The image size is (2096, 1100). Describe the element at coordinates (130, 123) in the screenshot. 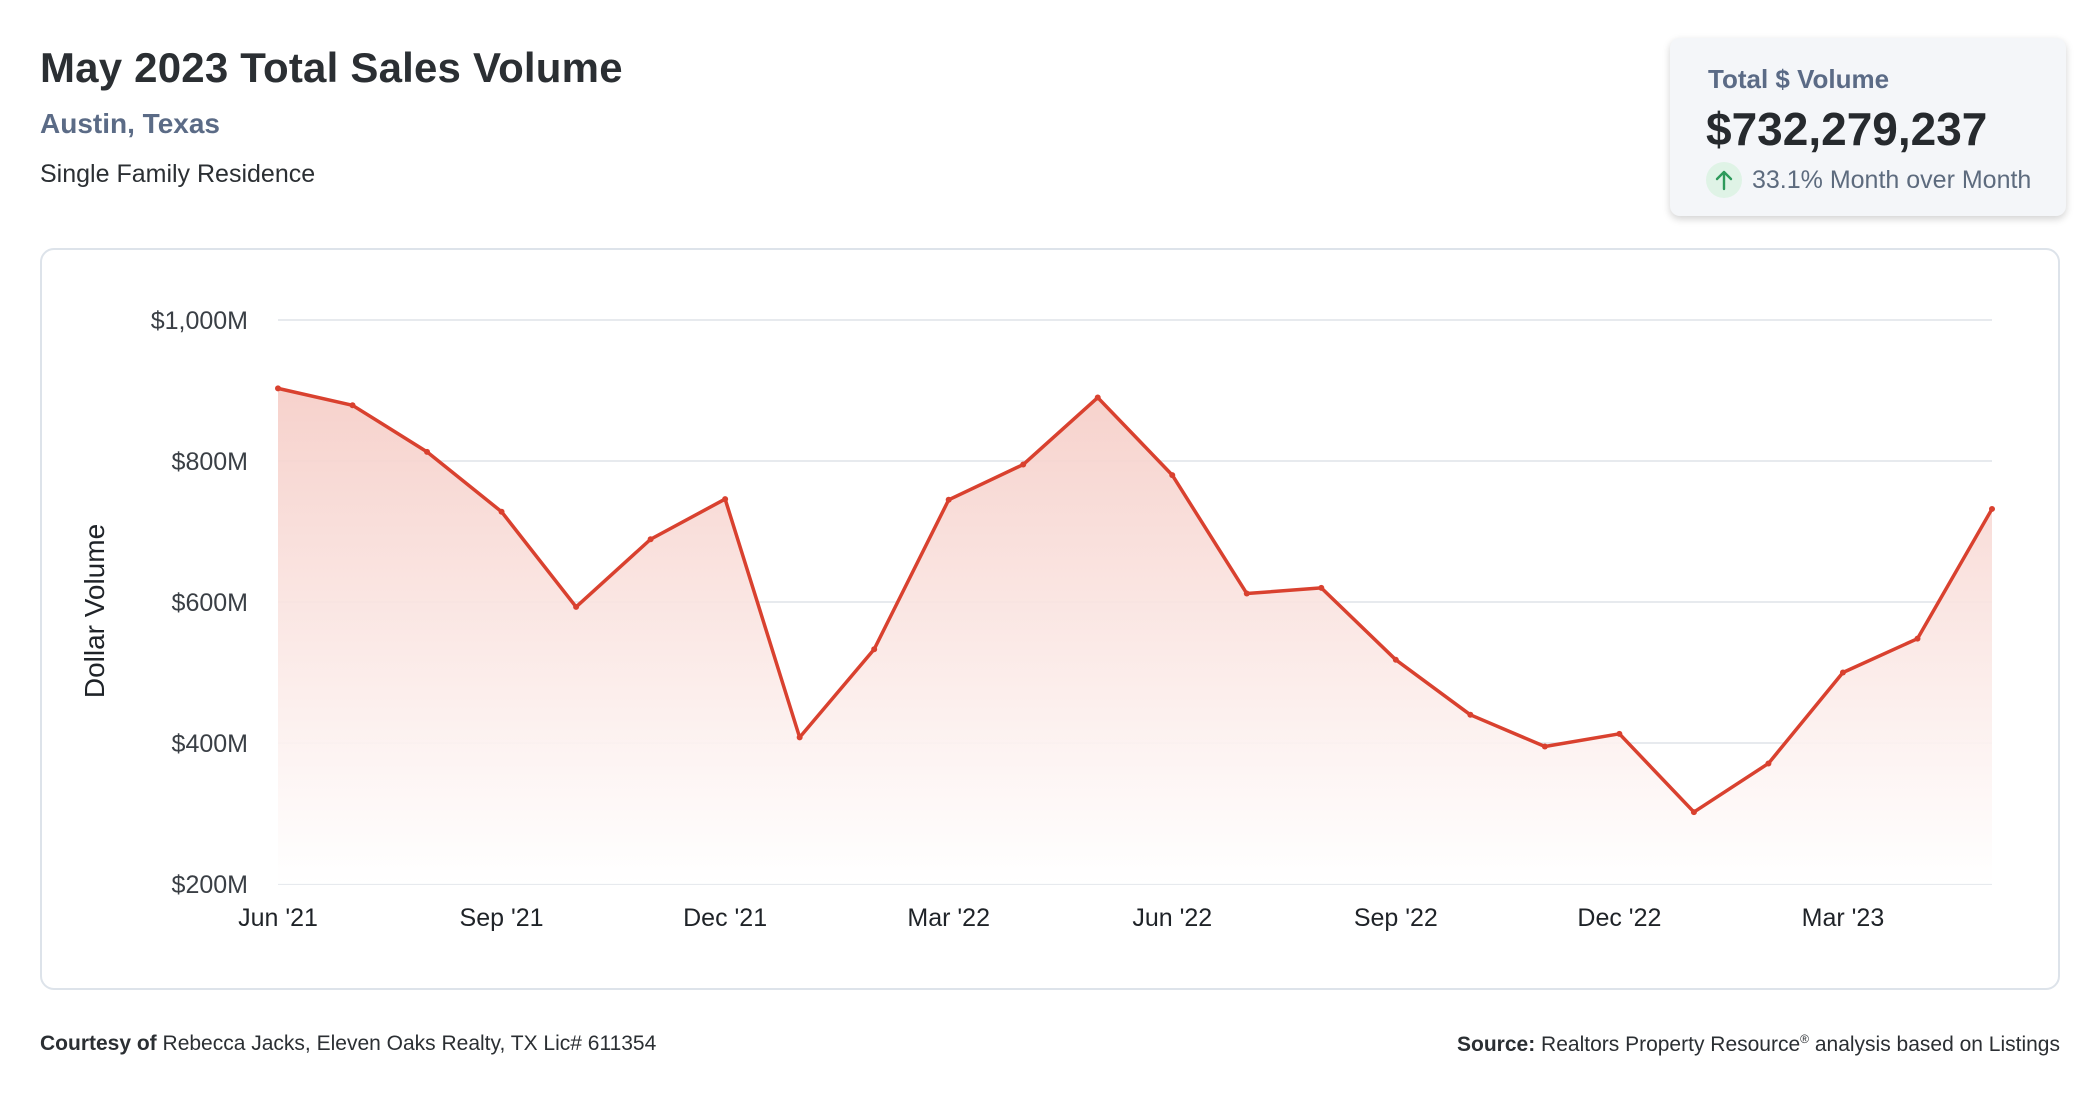

I see `location-subtitle: Austin, Texas` at that location.